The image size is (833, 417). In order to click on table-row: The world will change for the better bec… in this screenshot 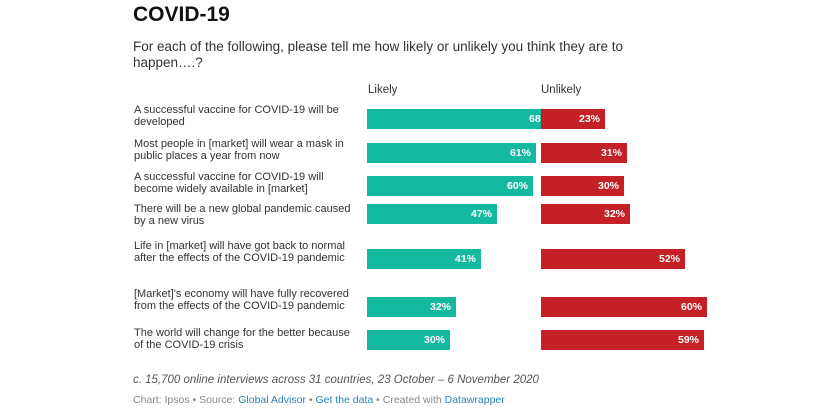, I will do `click(416, 339)`.